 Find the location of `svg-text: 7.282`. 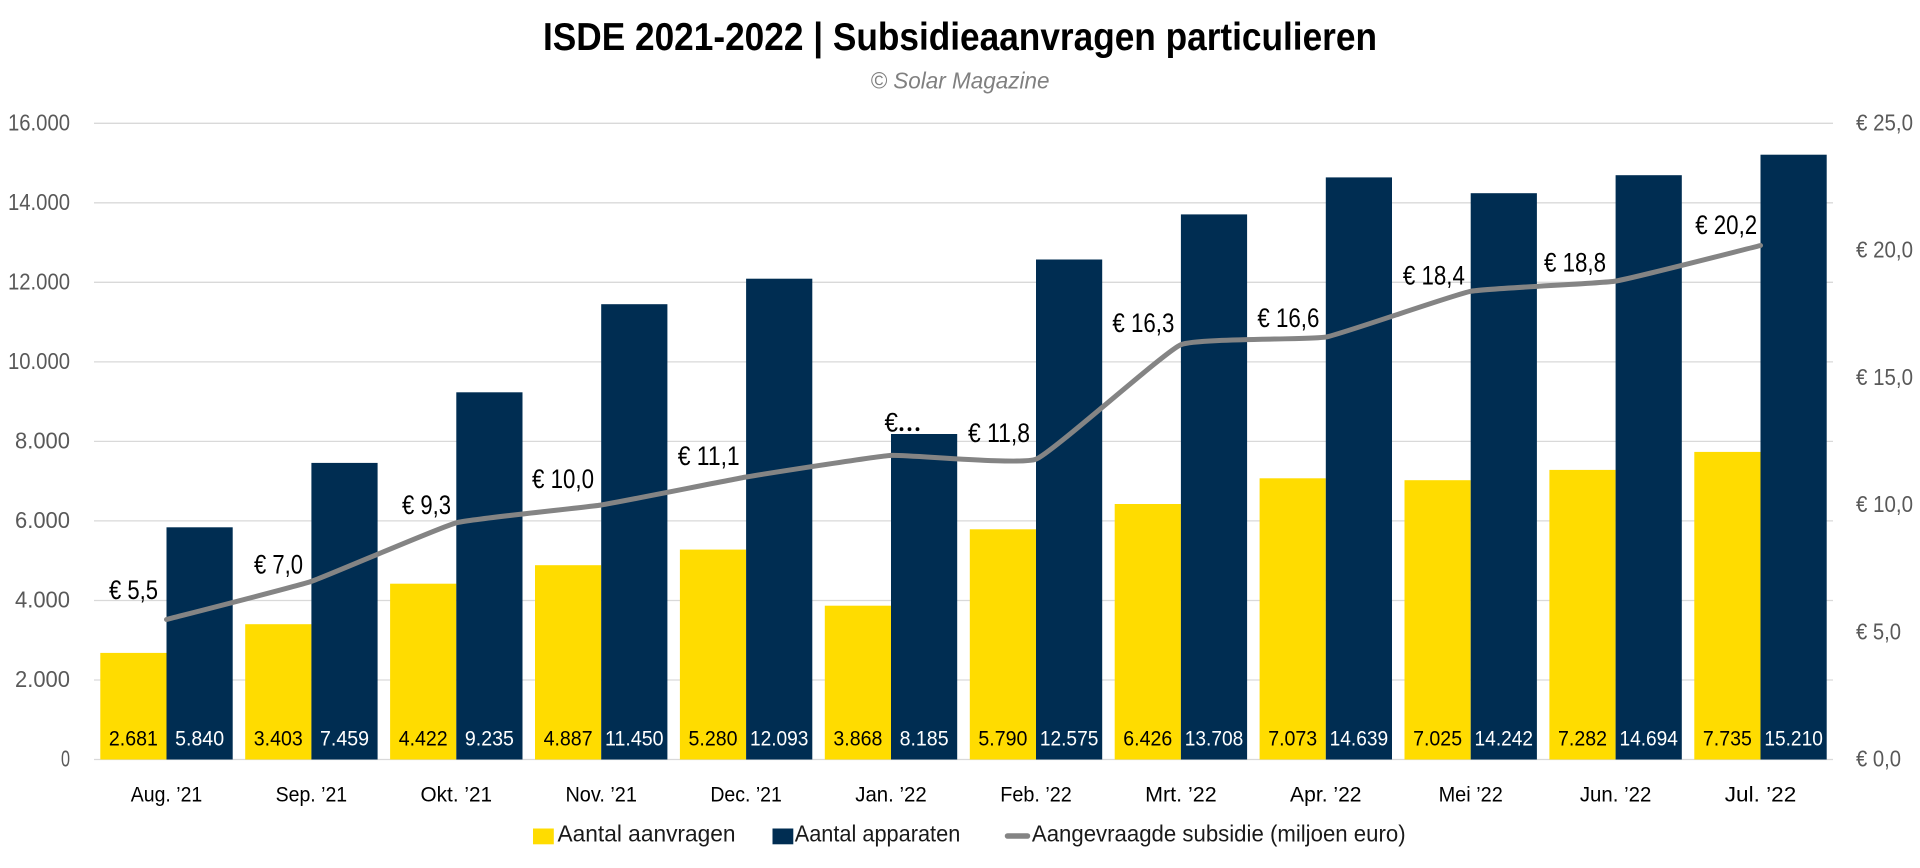

svg-text: 7.282 is located at coordinates (1582, 738).